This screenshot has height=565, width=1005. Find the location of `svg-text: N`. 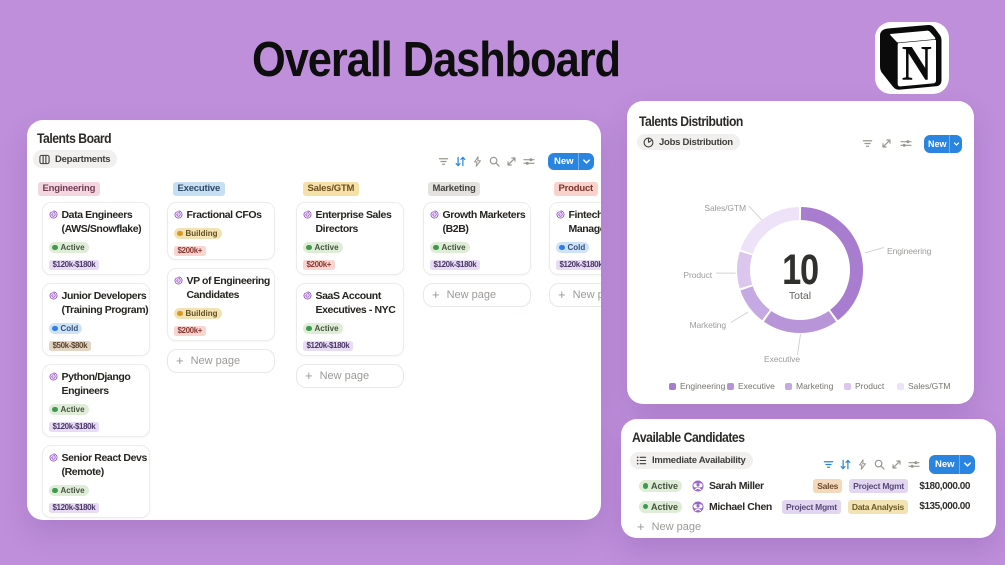

svg-text: N is located at coordinates (917, 62).